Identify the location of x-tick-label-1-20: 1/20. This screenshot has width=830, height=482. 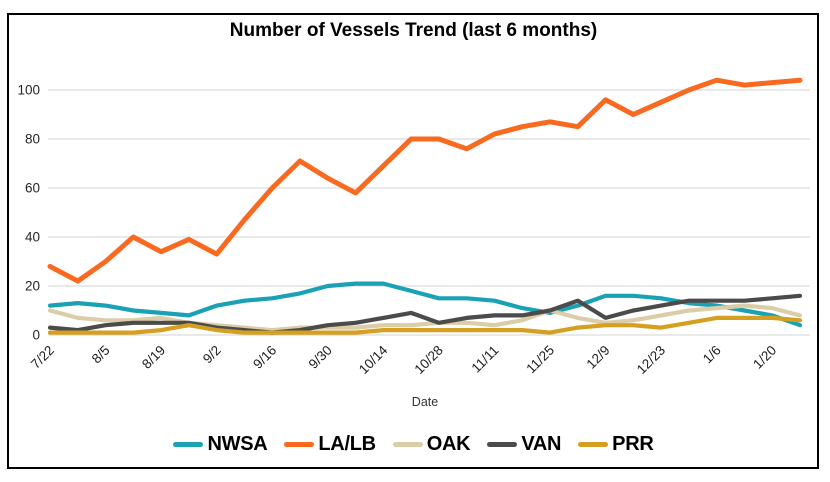
(764, 357).